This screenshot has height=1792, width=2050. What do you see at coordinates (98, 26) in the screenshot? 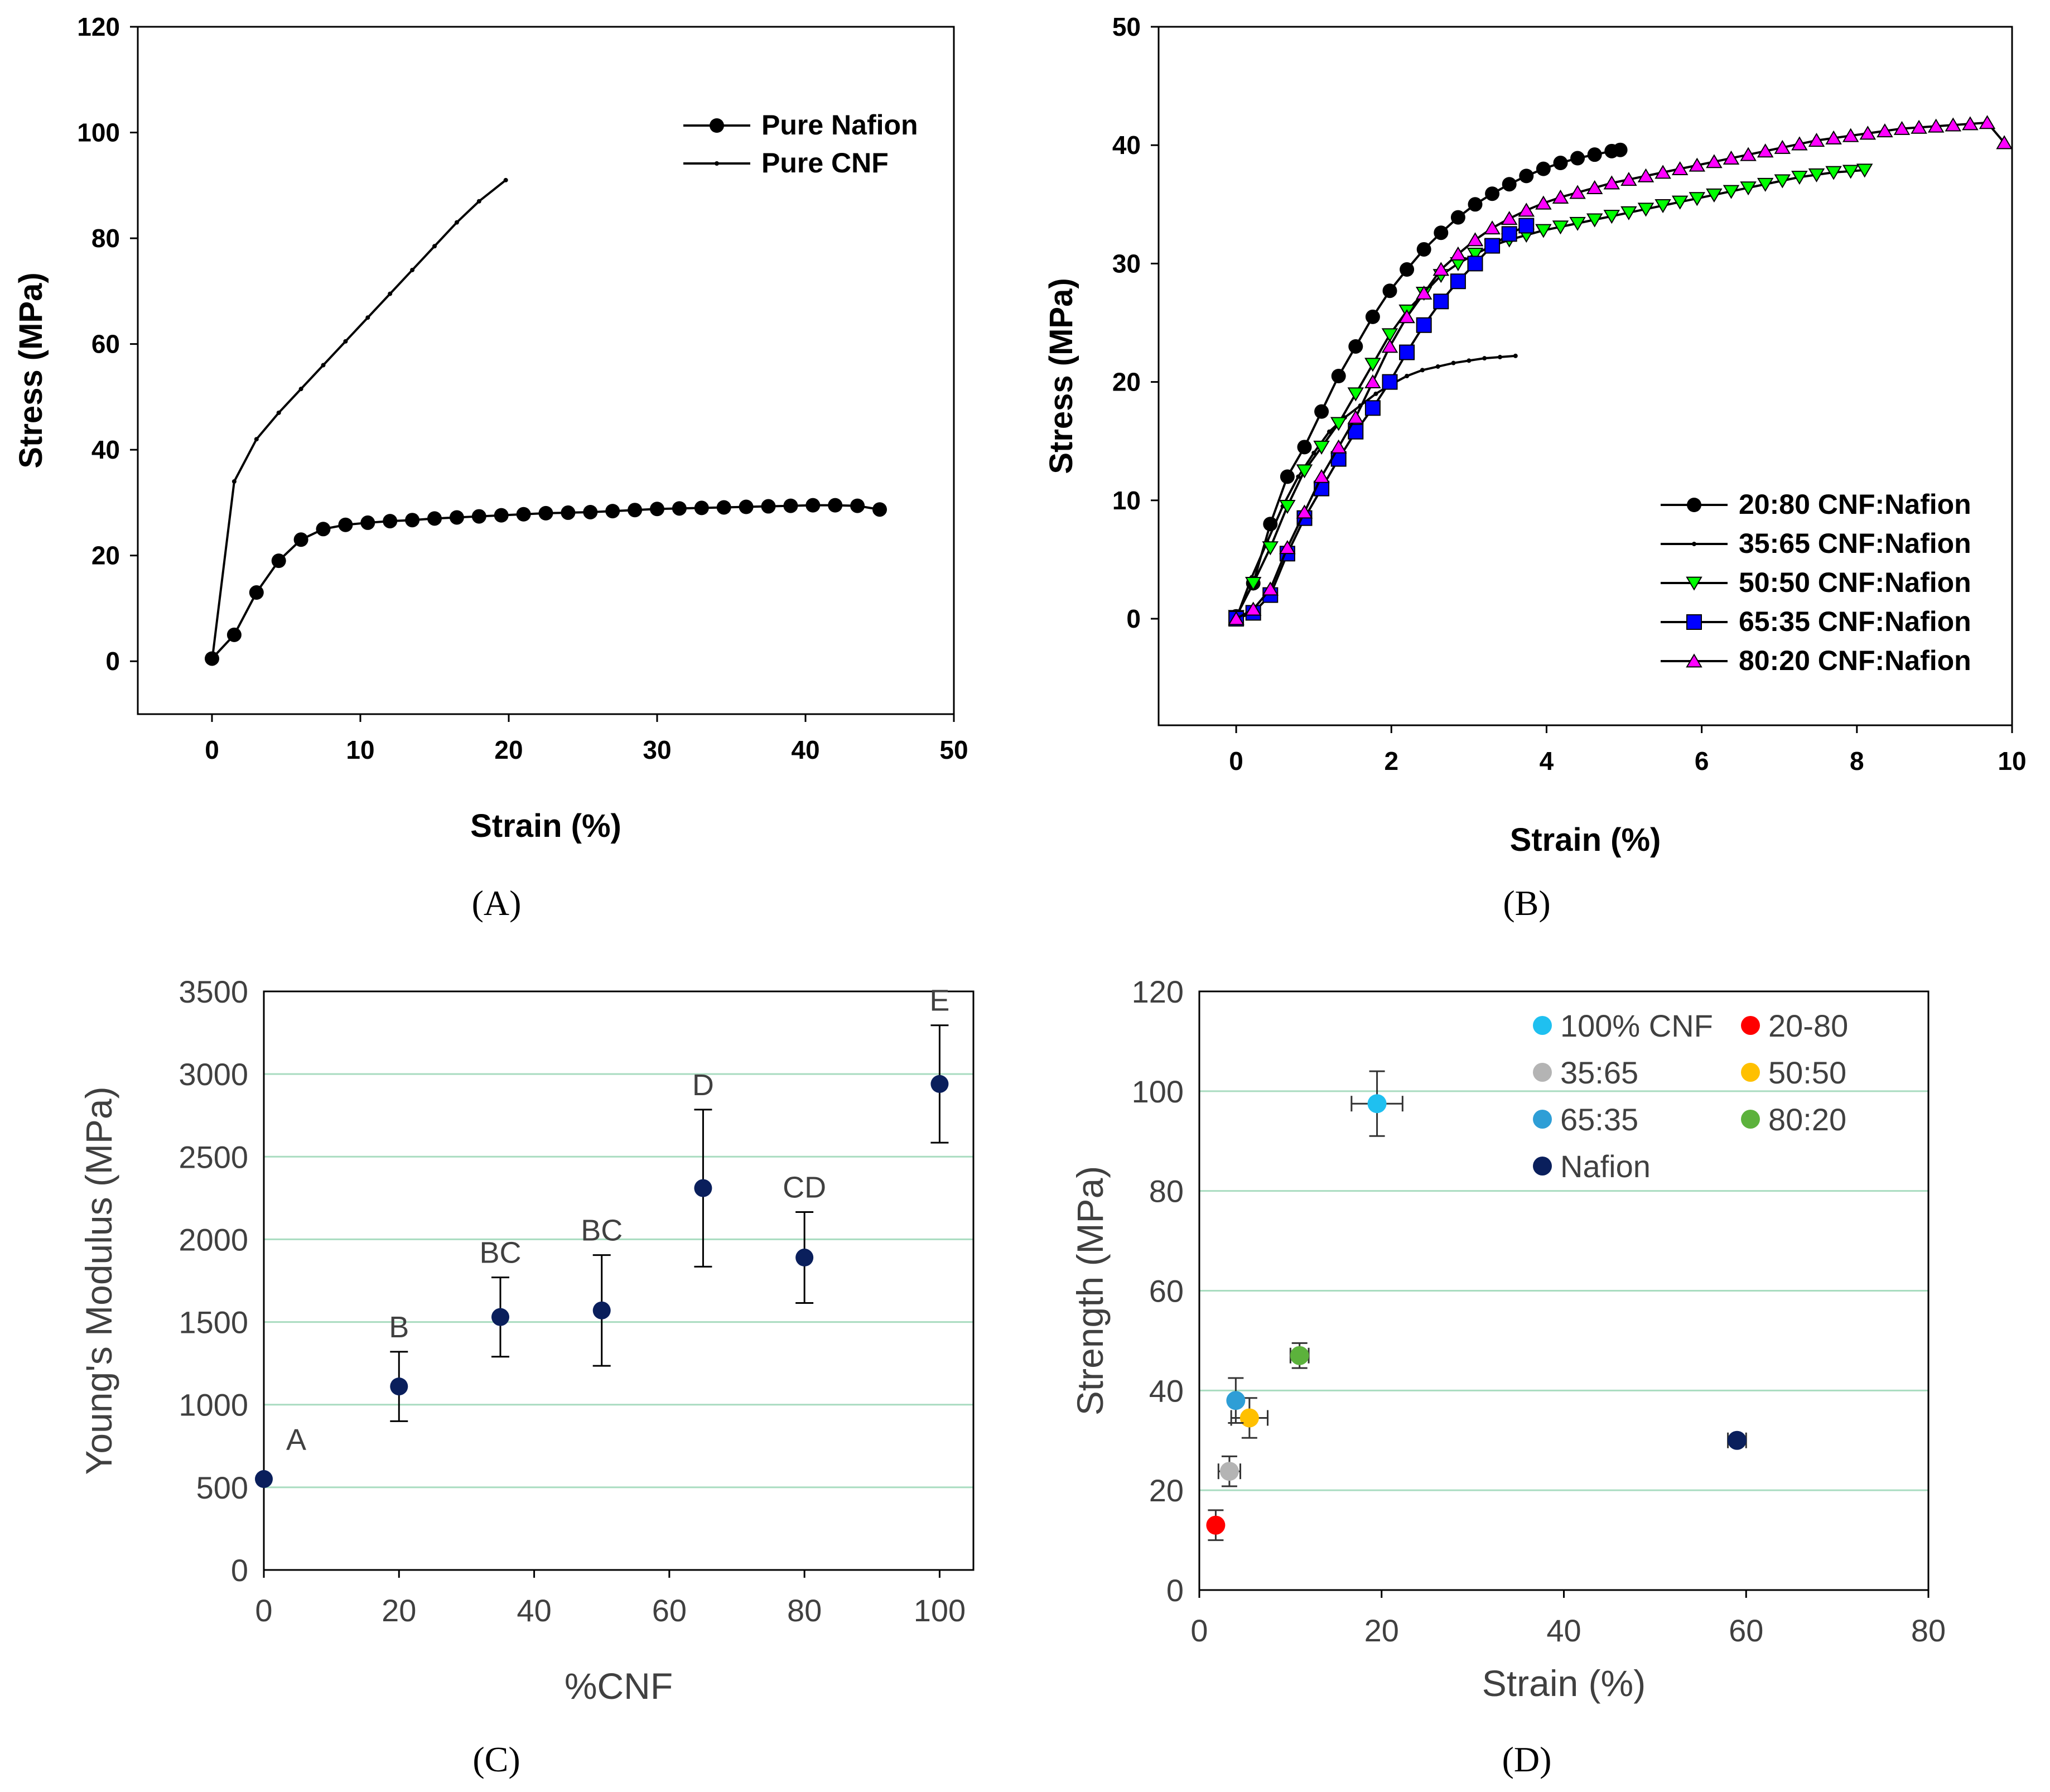
I see `y-tick-label-a: 120` at bounding box center [98, 26].